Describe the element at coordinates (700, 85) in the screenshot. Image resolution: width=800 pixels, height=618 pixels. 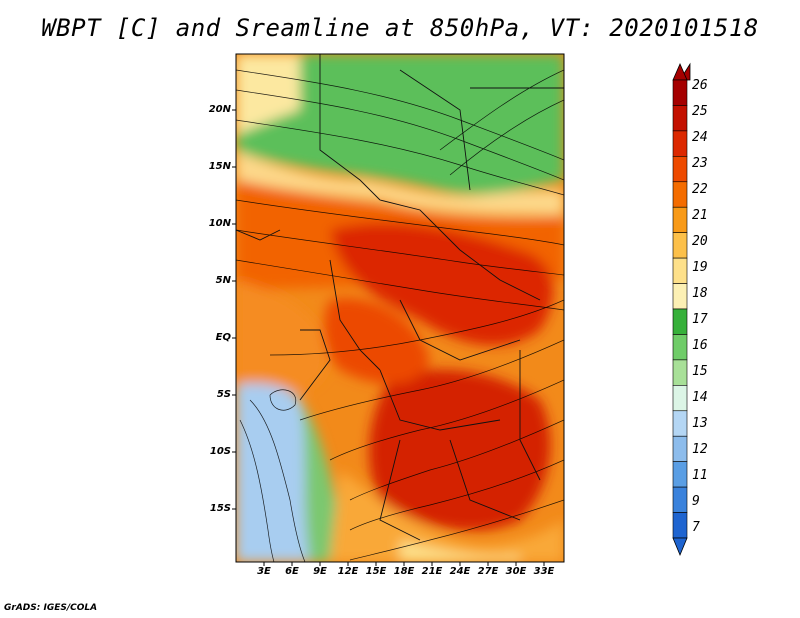
I see `colorbar-label: 26` at that location.